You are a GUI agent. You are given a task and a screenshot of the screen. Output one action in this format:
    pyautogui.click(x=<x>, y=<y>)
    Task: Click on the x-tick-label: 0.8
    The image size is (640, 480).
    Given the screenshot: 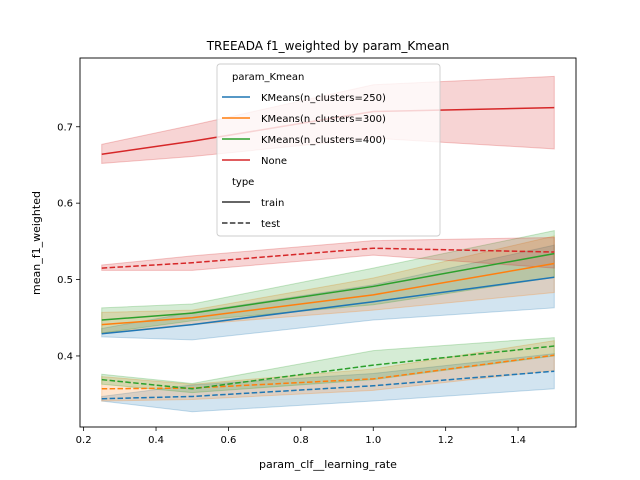 What is the action you would take?
    pyautogui.click(x=301, y=440)
    